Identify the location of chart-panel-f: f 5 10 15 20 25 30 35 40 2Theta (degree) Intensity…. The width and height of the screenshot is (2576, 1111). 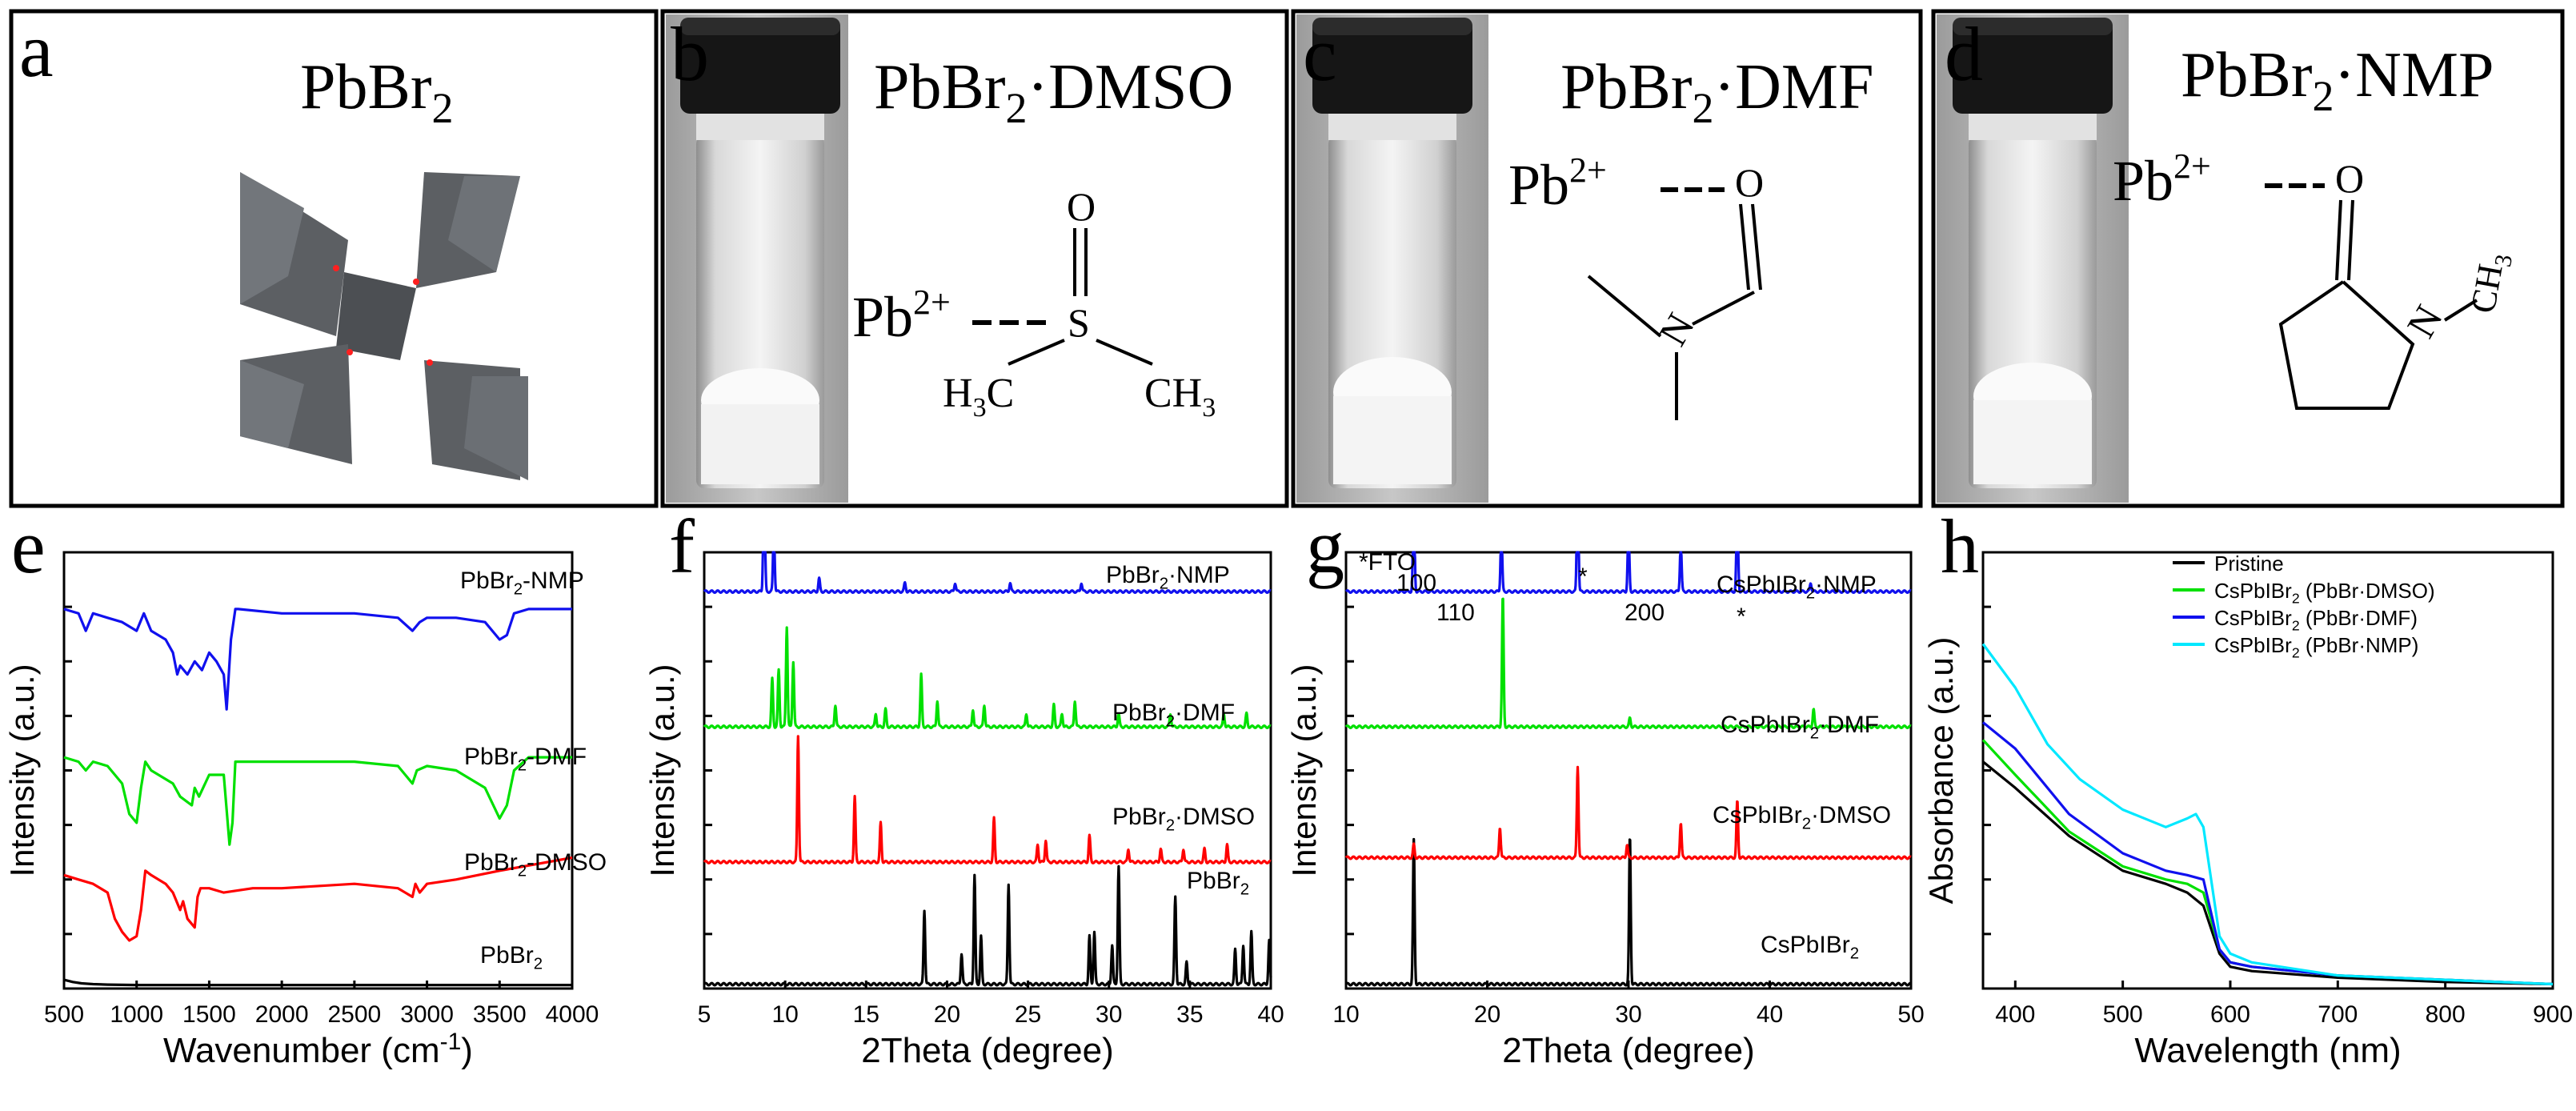
(963, 787).